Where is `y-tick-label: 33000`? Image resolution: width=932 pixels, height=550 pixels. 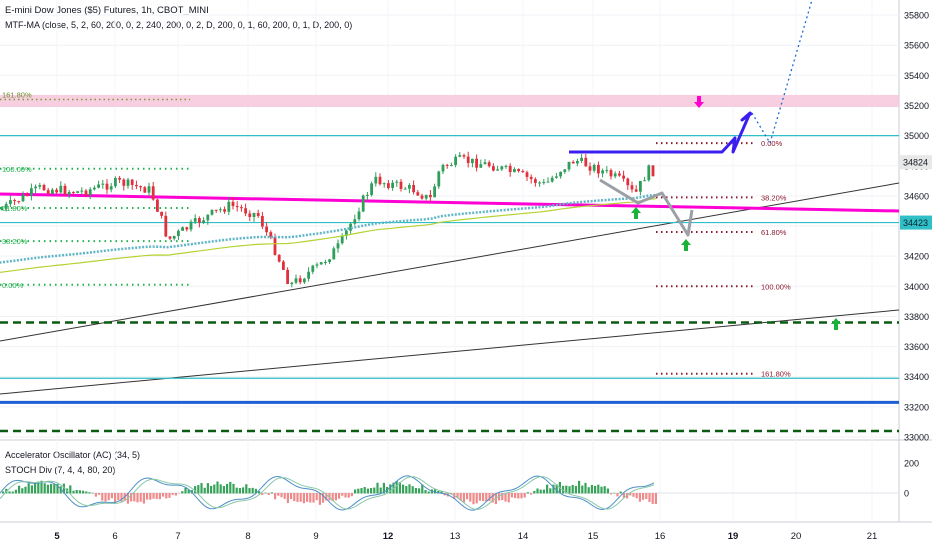 y-tick-label: 33000 is located at coordinates (916, 437).